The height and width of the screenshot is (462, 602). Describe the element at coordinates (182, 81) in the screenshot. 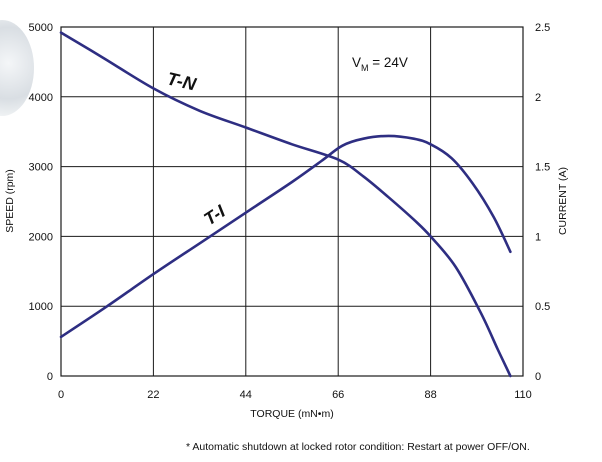

I see `series-label-tn: T-N` at that location.